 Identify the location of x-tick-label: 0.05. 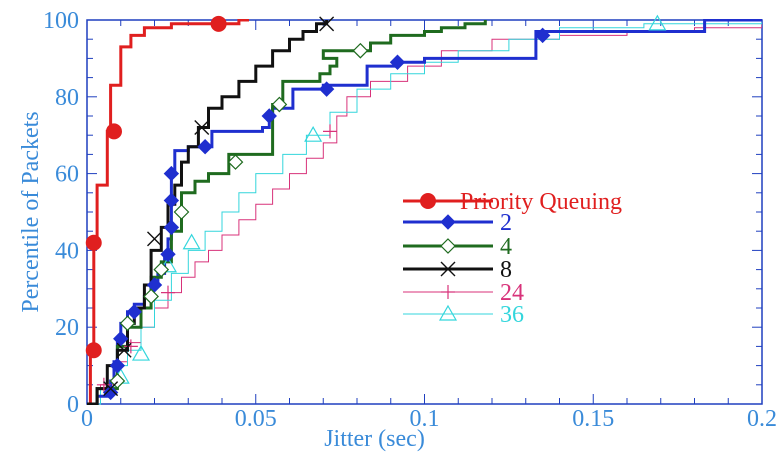
(256, 419).